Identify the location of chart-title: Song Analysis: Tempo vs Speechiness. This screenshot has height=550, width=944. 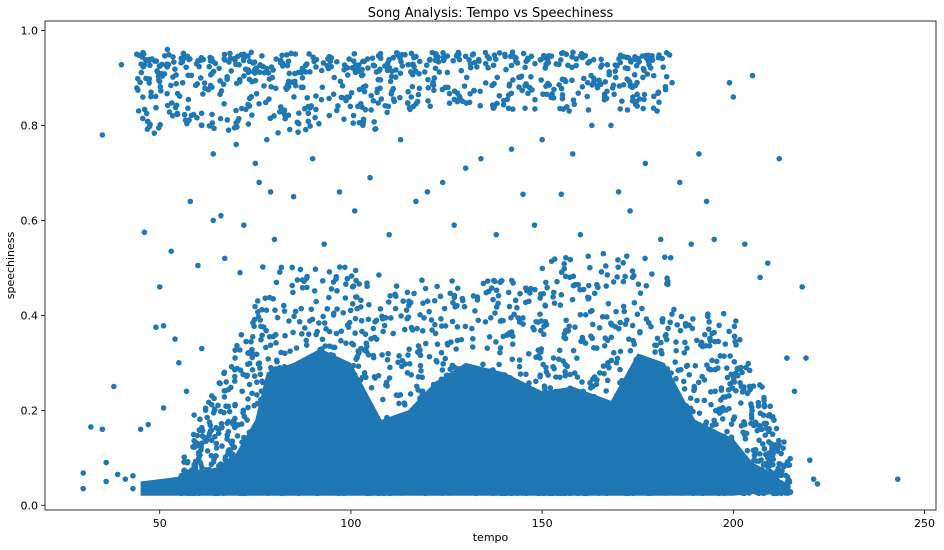
(491, 13).